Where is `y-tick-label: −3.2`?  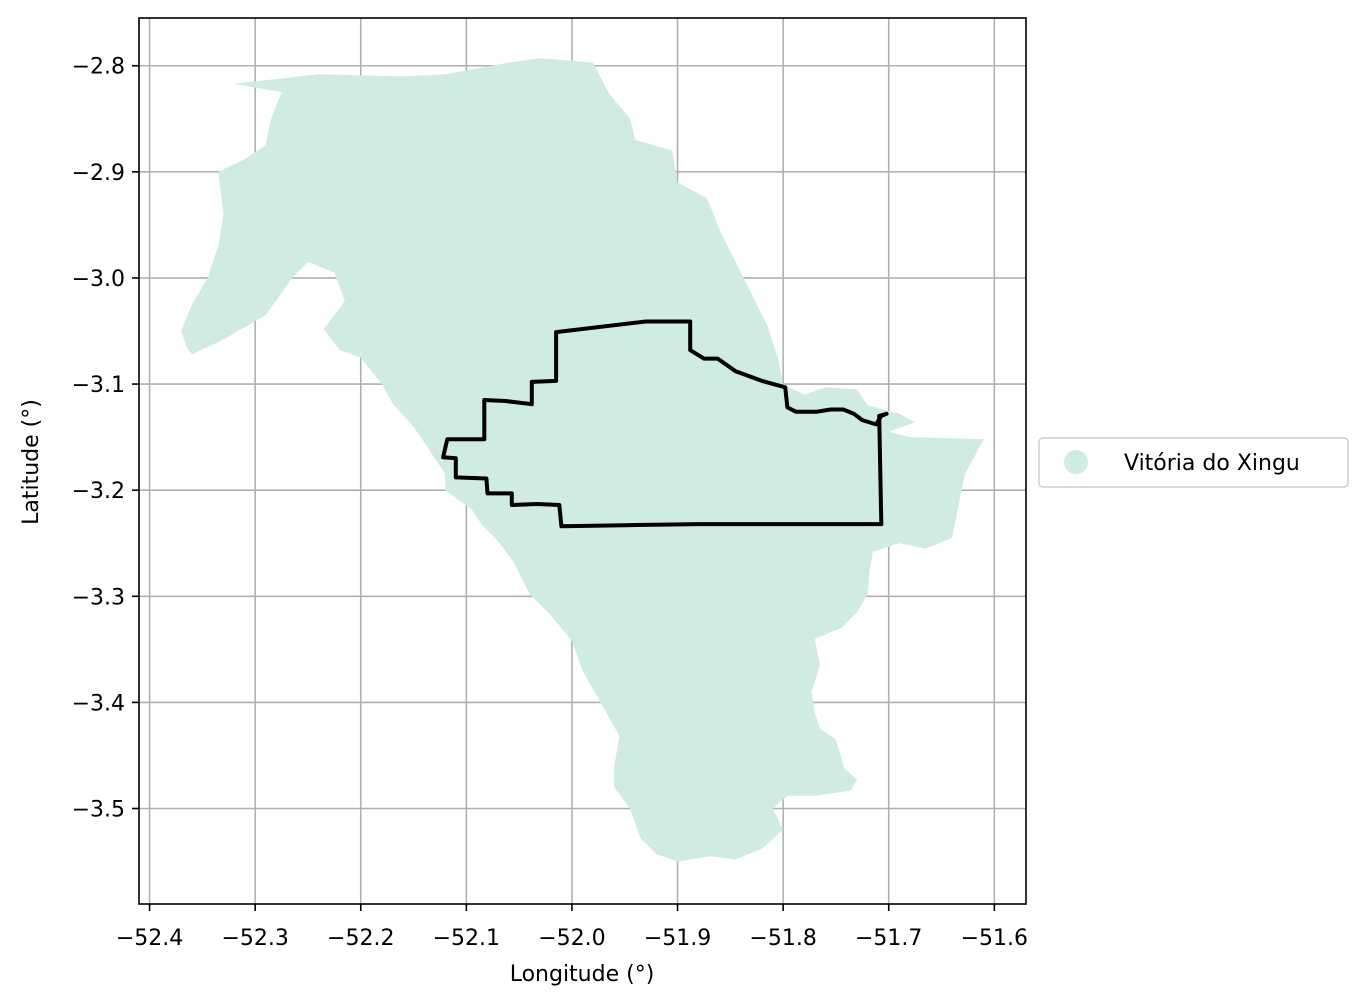
y-tick-label: −3.2 is located at coordinates (98, 491).